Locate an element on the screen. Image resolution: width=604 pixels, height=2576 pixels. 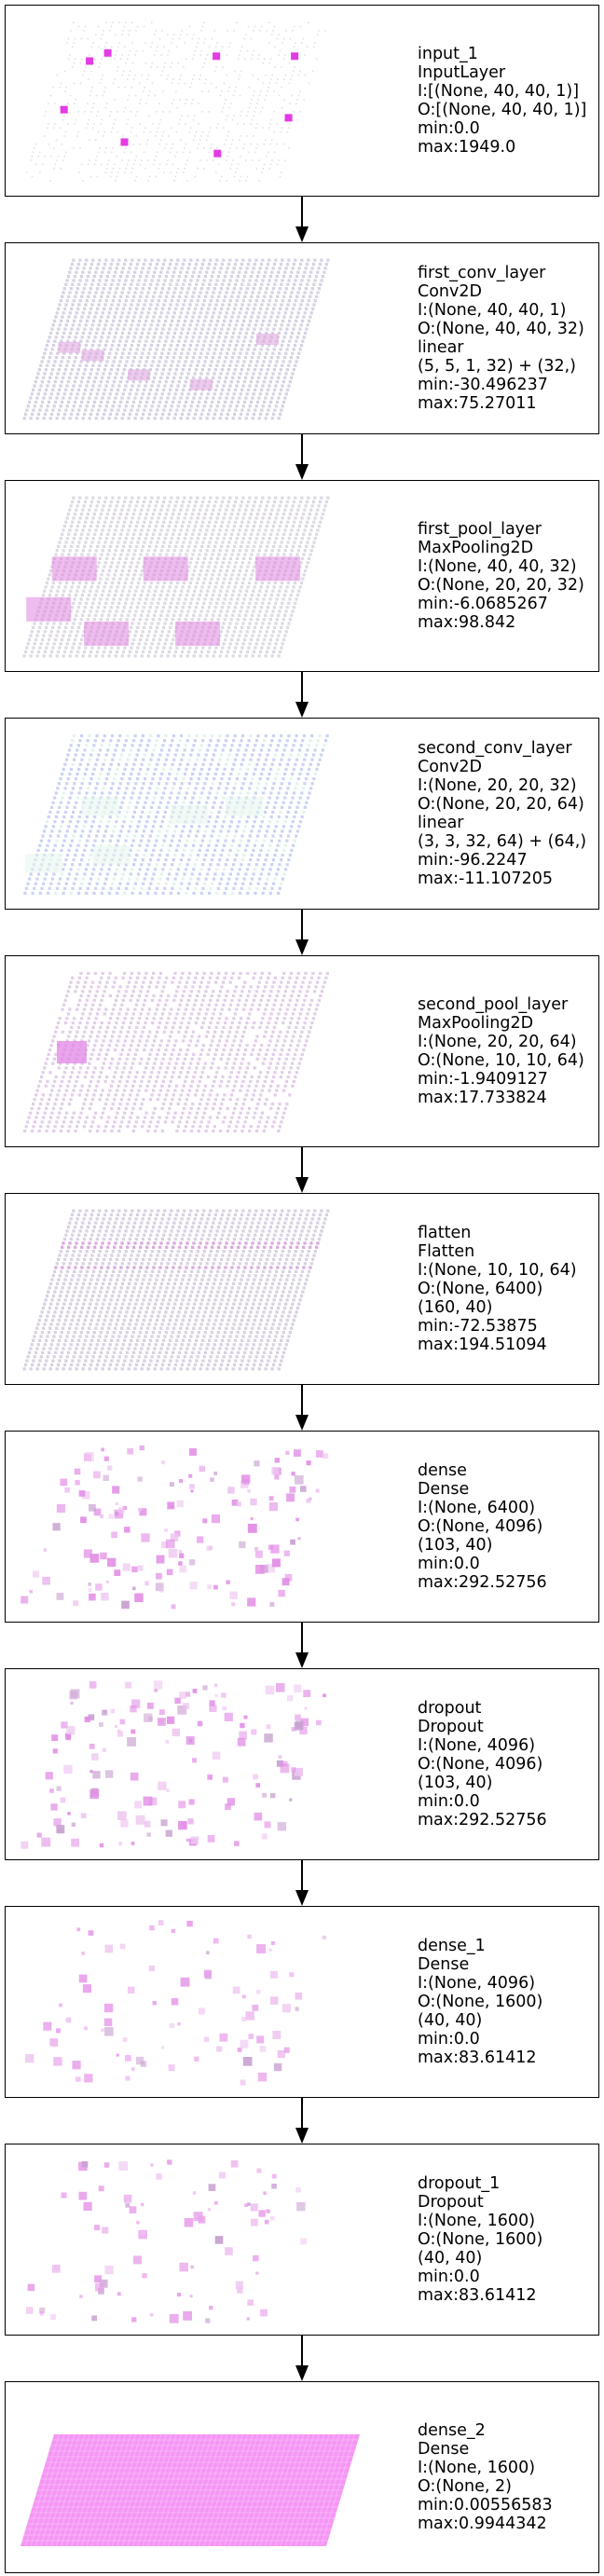
flow-arrow is located at coordinates (302, 219).